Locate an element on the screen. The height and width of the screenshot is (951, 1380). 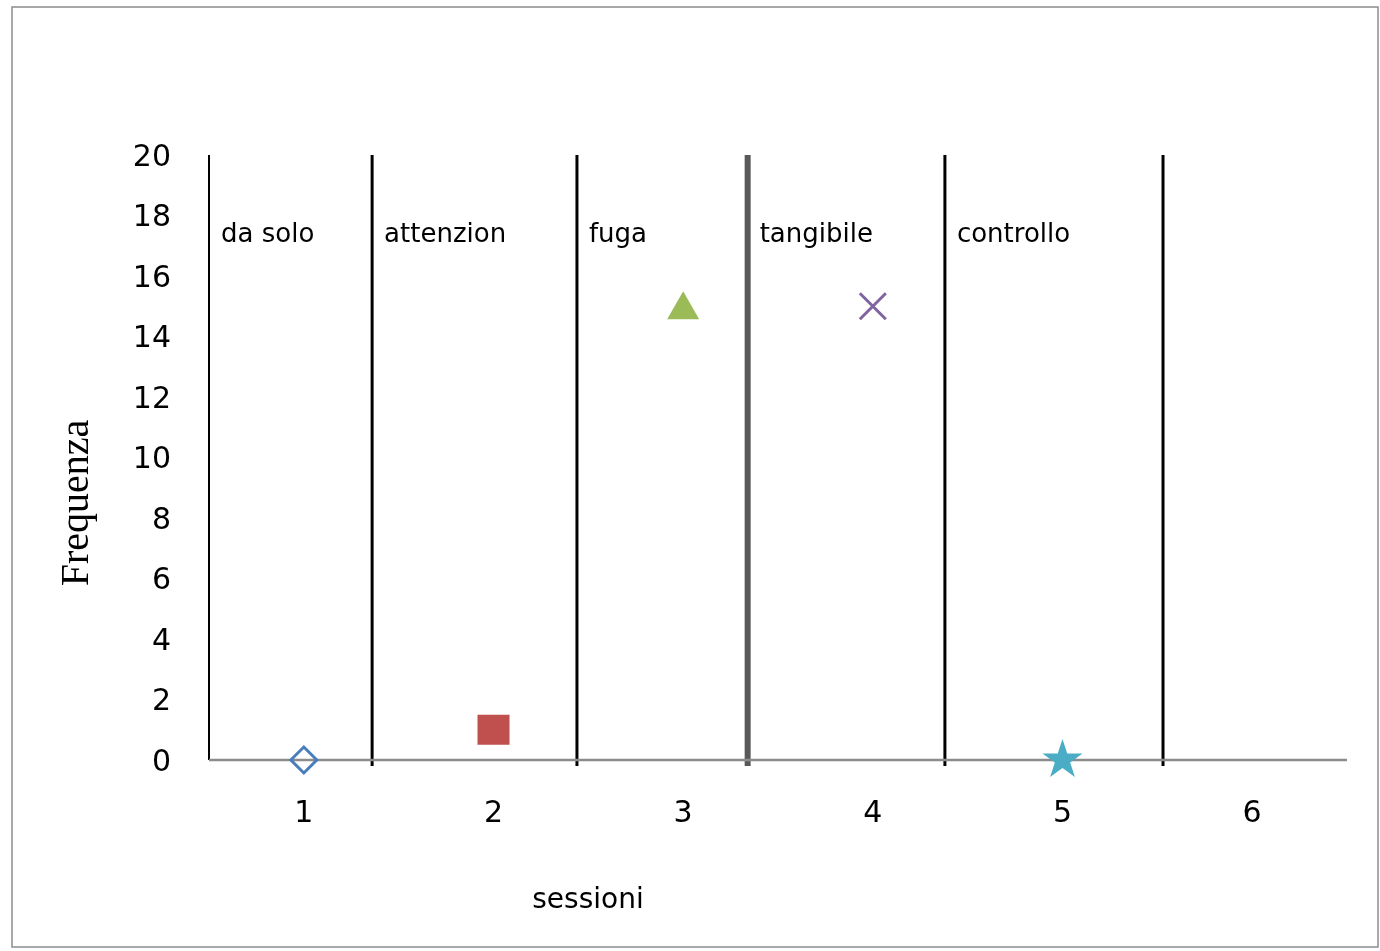
annotation: controllo is located at coordinates (1013, 233).